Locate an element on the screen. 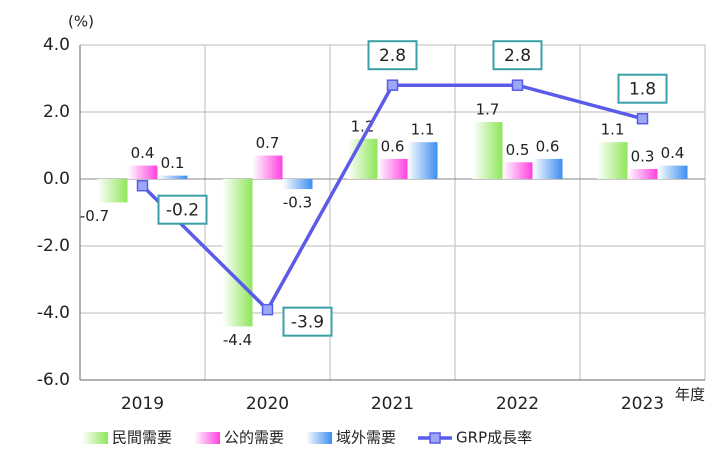 This screenshot has width=720, height=454. x-tick-label: 2020 is located at coordinates (267, 404).